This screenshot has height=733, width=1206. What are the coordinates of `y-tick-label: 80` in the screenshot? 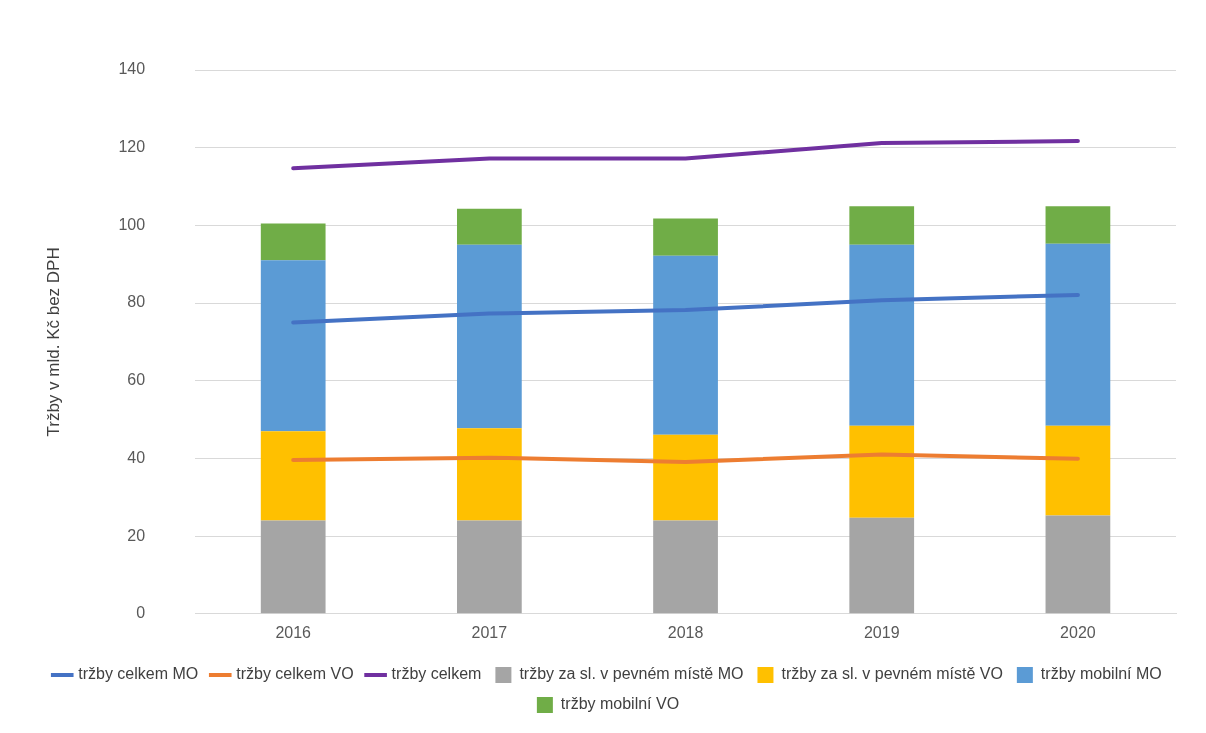 It's located at (136, 302).